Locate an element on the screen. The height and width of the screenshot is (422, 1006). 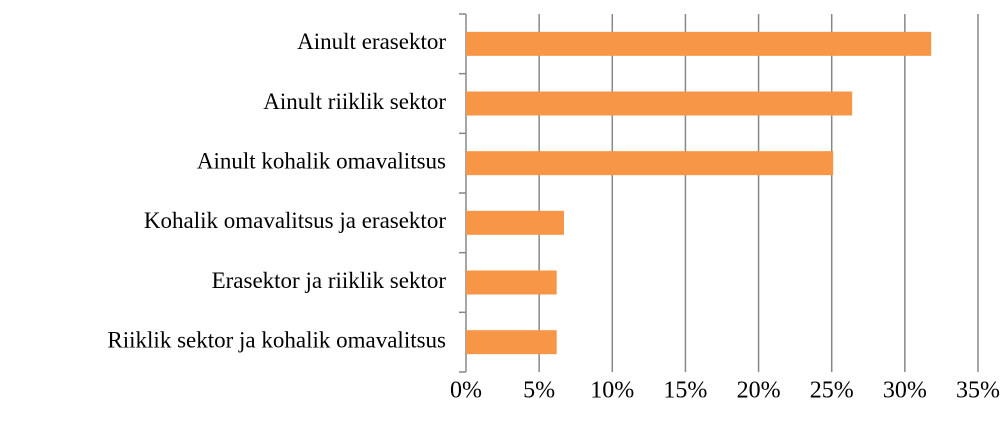
x-tick-label: 20% is located at coordinates (759, 391).